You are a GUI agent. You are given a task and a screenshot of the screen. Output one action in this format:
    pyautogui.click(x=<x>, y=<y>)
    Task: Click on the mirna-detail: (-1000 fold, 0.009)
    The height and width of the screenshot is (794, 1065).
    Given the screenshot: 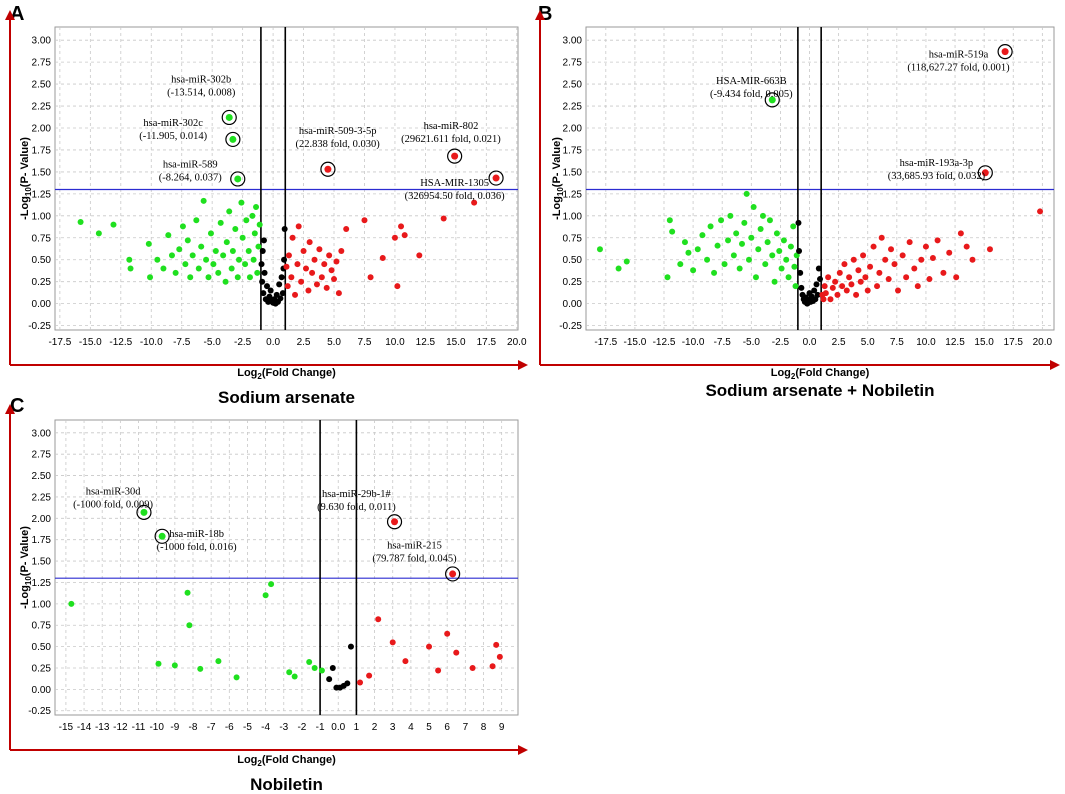 What is the action you would take?
    pyautogui.click(x=113, y=504)
    